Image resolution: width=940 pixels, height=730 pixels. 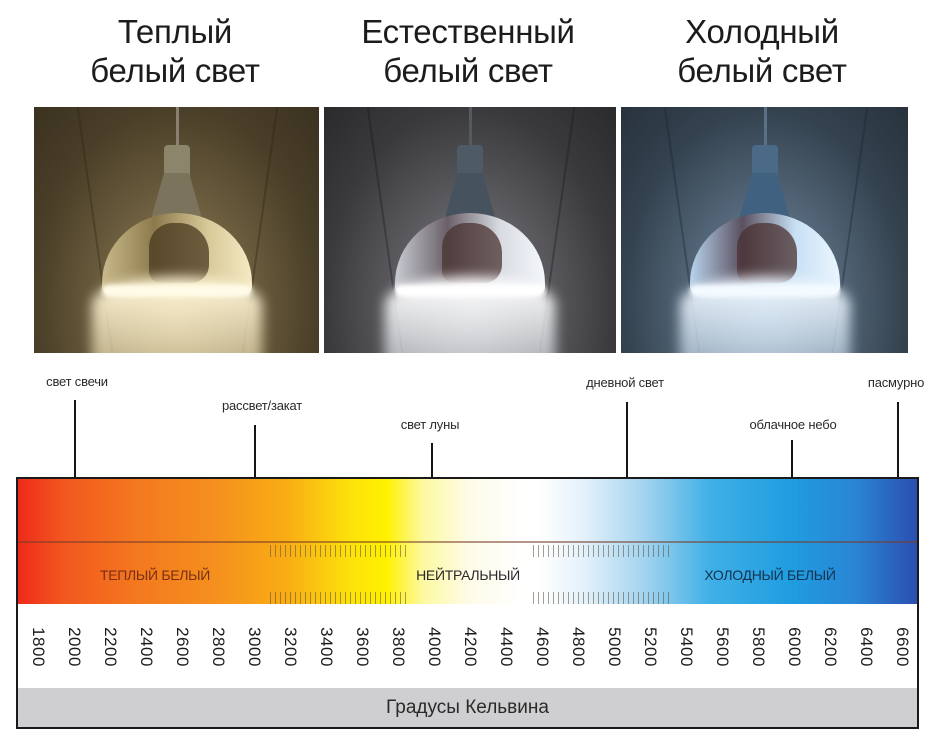 What do you see at coordinates (903, 647) in the screenshot?
I see `tick-label: 6600` at bounding box center [903, 647].